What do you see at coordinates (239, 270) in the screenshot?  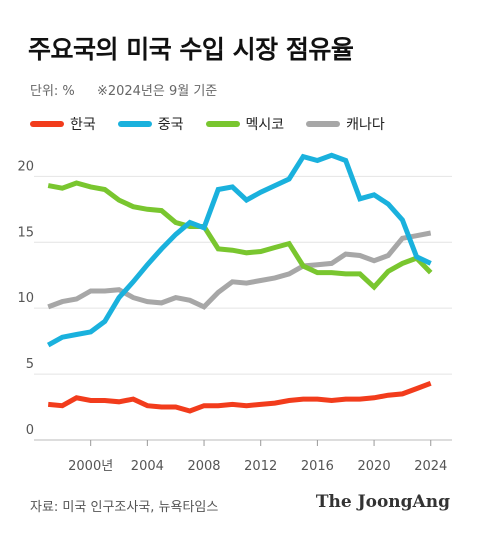 I see `series-line-canada` at bounding box center [239, 270].